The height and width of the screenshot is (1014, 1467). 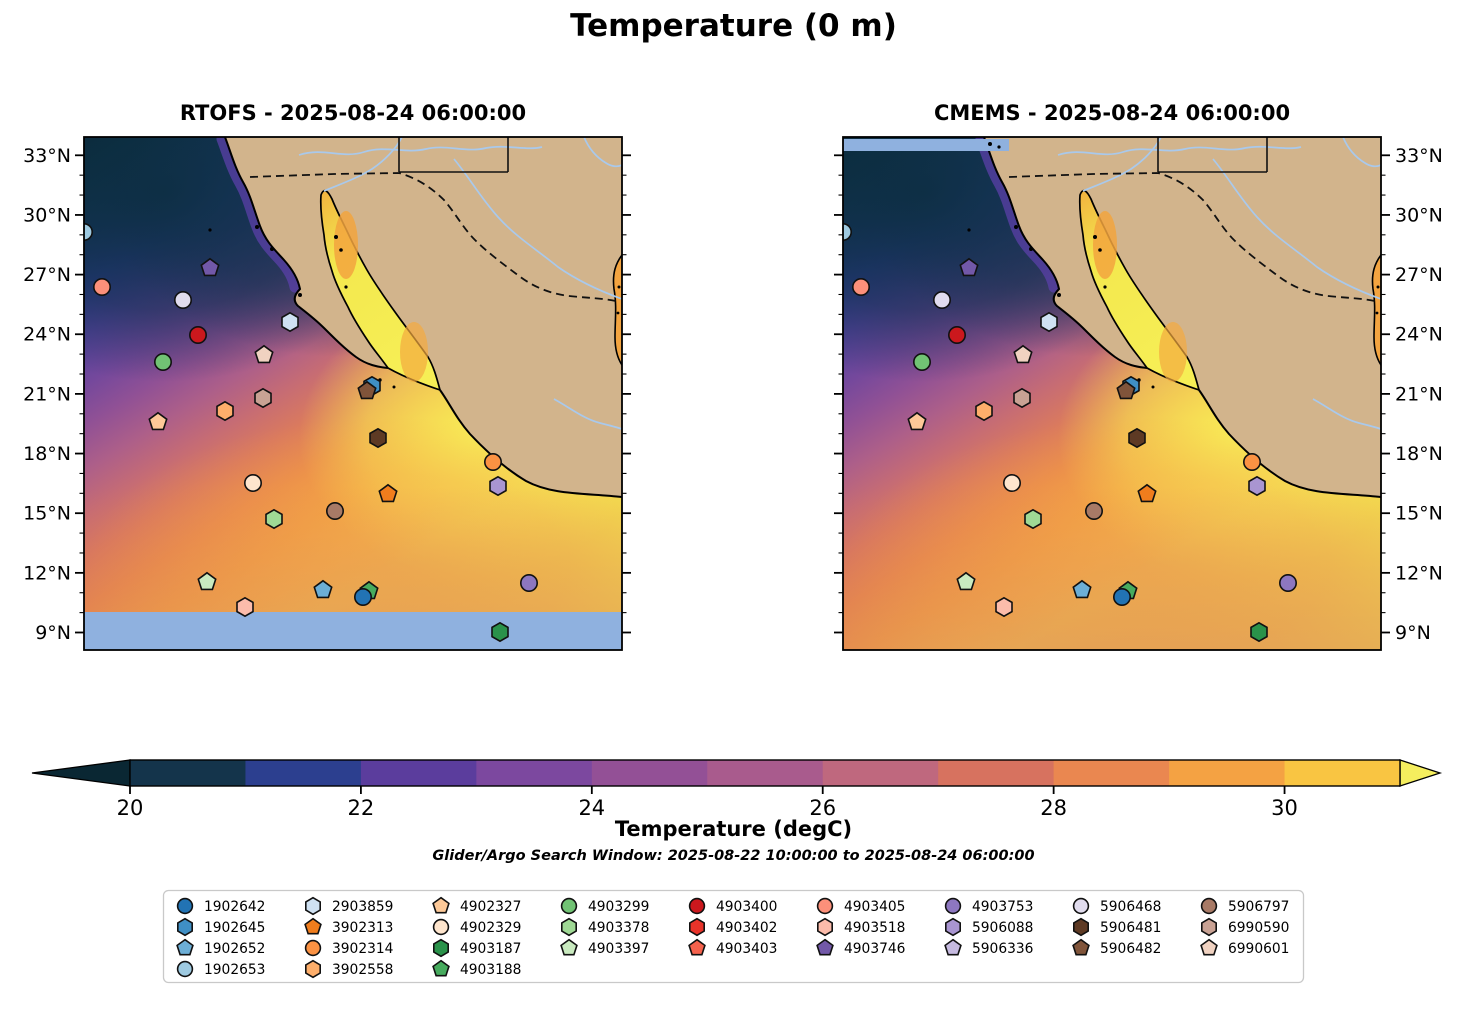 What do you see at coordinates (47, 335) in the screenshot?
I see `lat-tick-label: 24°N` at bounding box center [47, 335].